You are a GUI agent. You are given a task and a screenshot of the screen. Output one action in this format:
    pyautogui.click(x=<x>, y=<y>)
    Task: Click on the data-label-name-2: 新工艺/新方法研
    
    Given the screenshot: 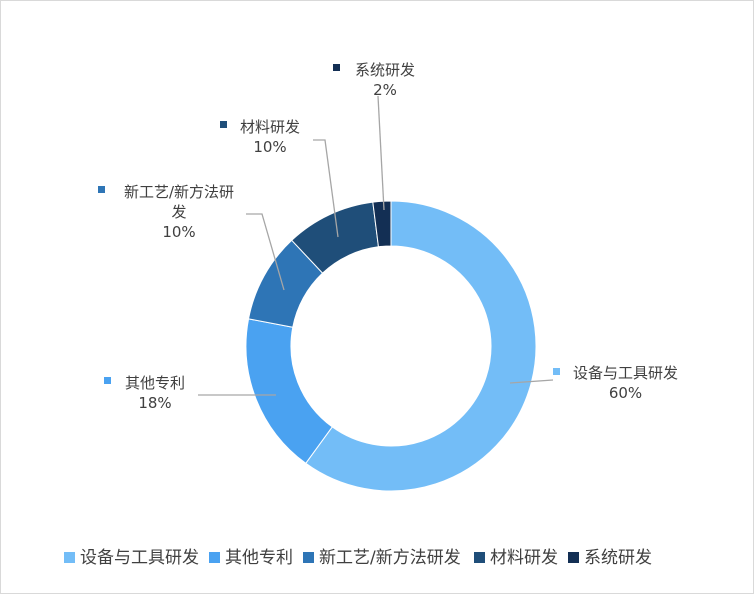 What is the action you would take?
    pyautogui.click(x=179, y=192)
    